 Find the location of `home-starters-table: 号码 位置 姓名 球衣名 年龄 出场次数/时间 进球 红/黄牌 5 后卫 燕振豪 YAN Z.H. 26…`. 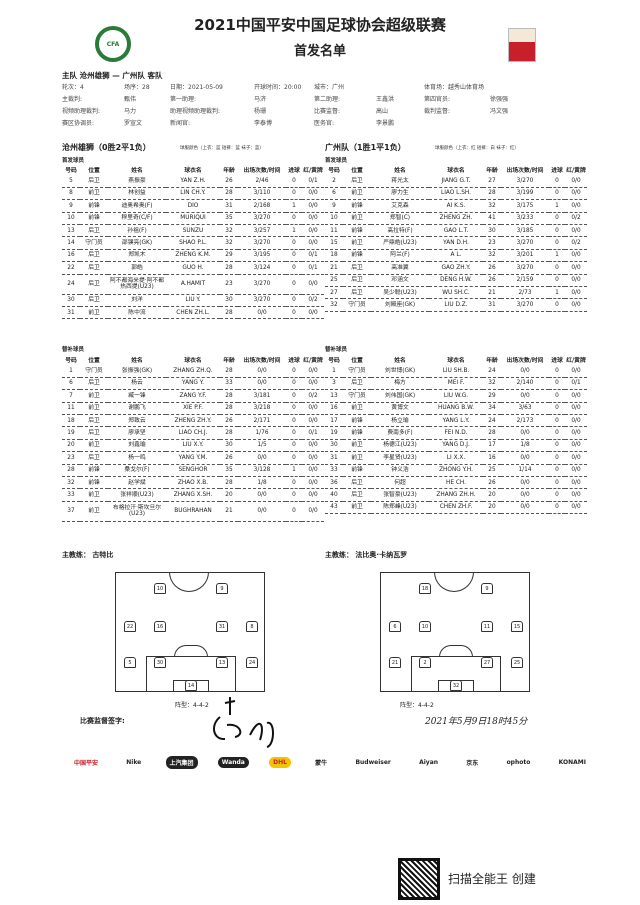

home-starters-table: 号码 位置 姓名 球衣名 年龄 出场次数/时间 进球 红/黄牌 5 后卫 燕振豪 YAN Z.H. 26… is located at coordinates (193, 242).